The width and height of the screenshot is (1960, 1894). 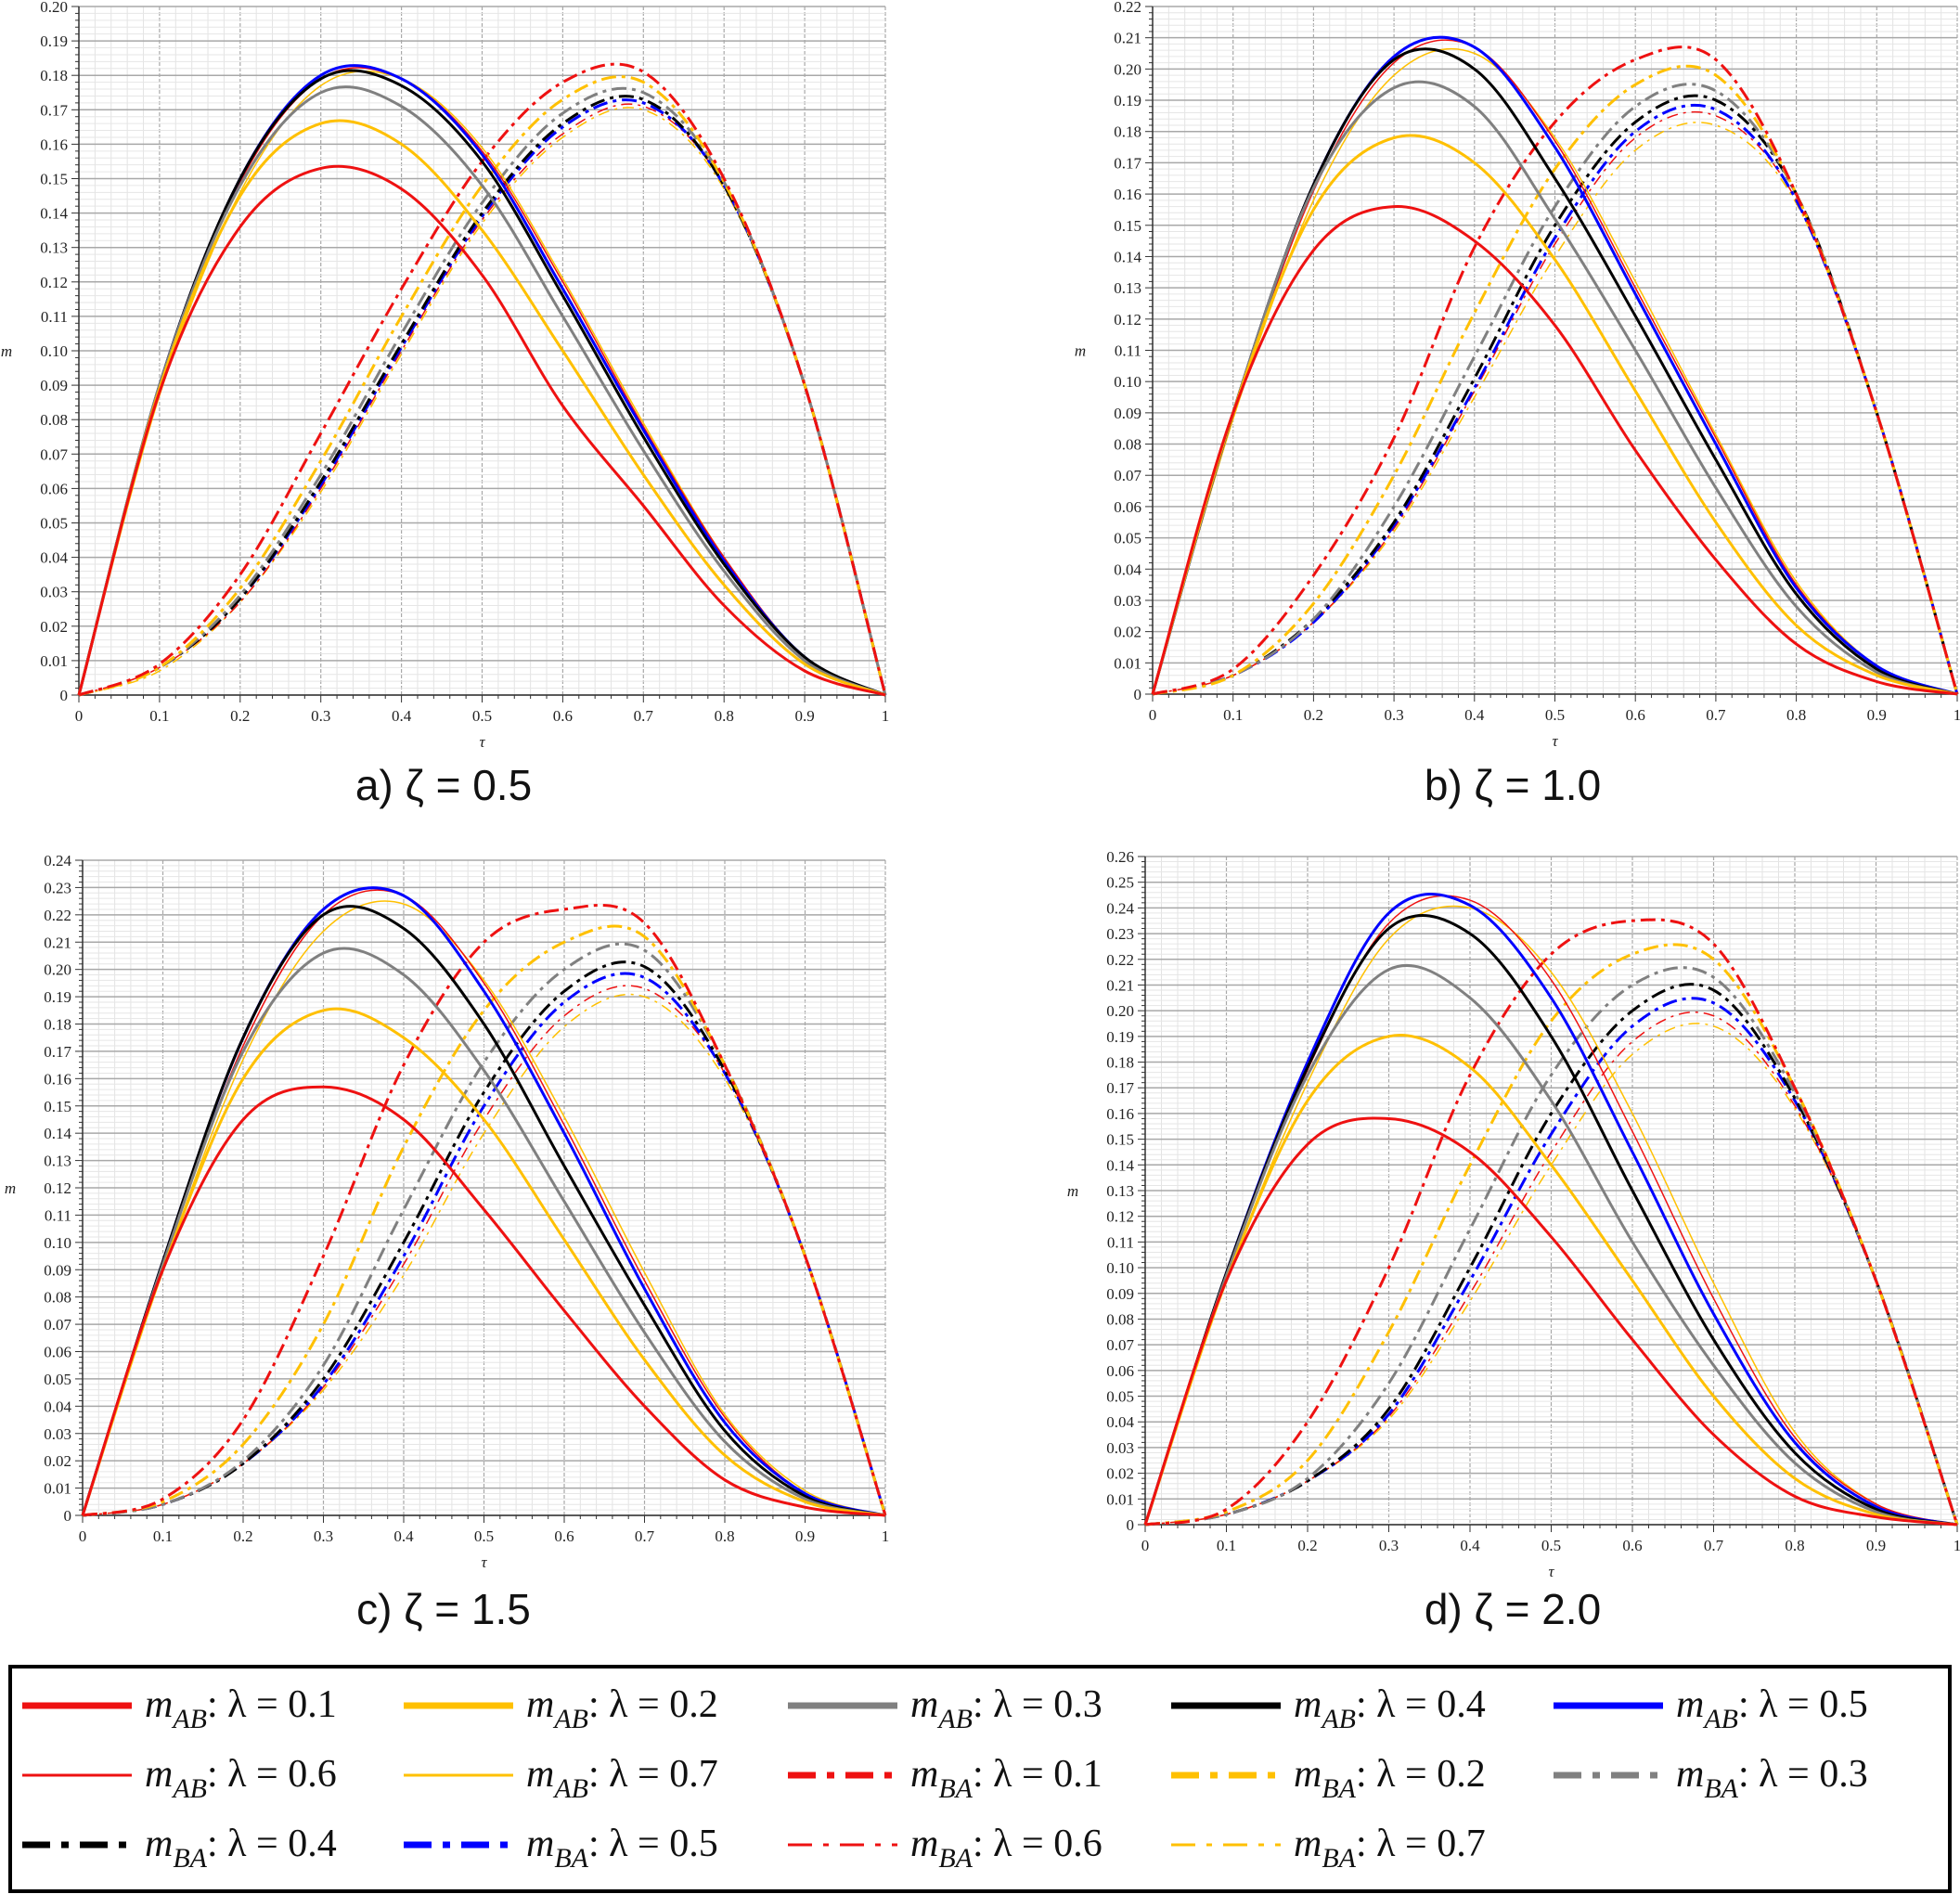 What do you see at coordinates (1037, 1705) in the screenshot?
I see `legend-text: : λ = 0.3` at bounding box center [1037, 1705].